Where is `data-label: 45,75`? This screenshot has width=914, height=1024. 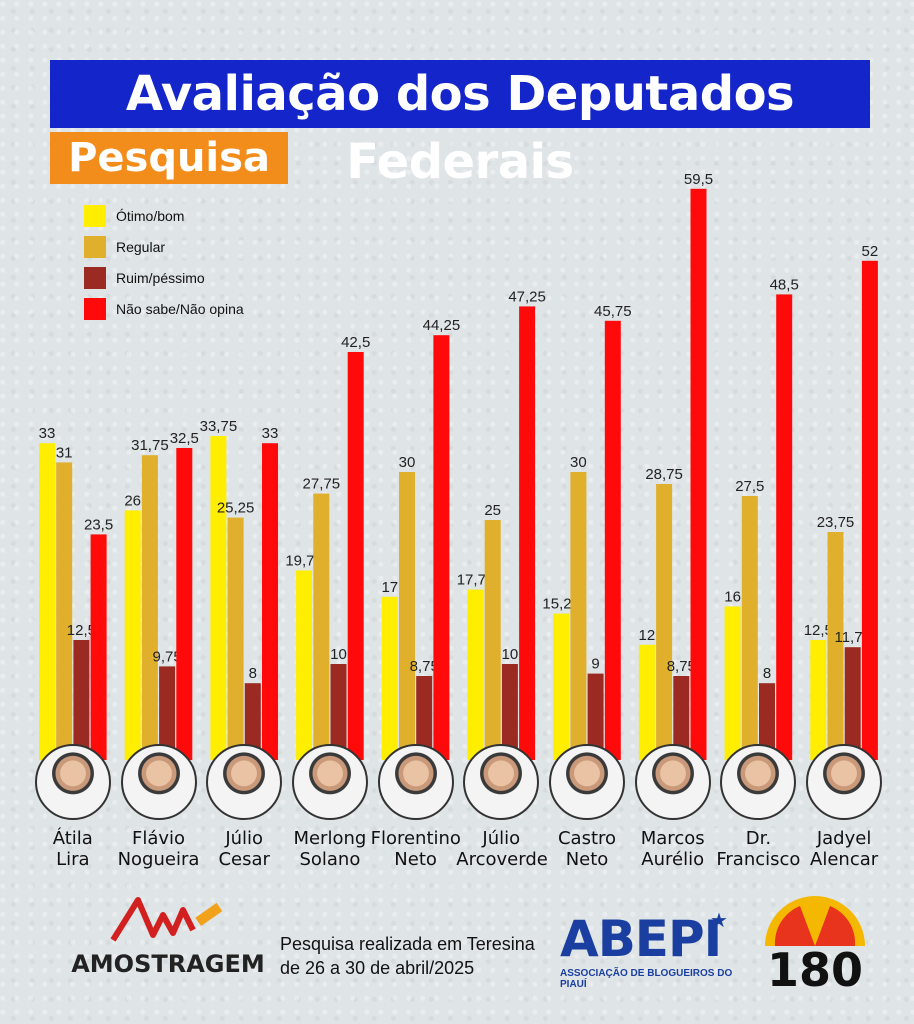
data-label: 45,75 is located at coordinates (613, 311).